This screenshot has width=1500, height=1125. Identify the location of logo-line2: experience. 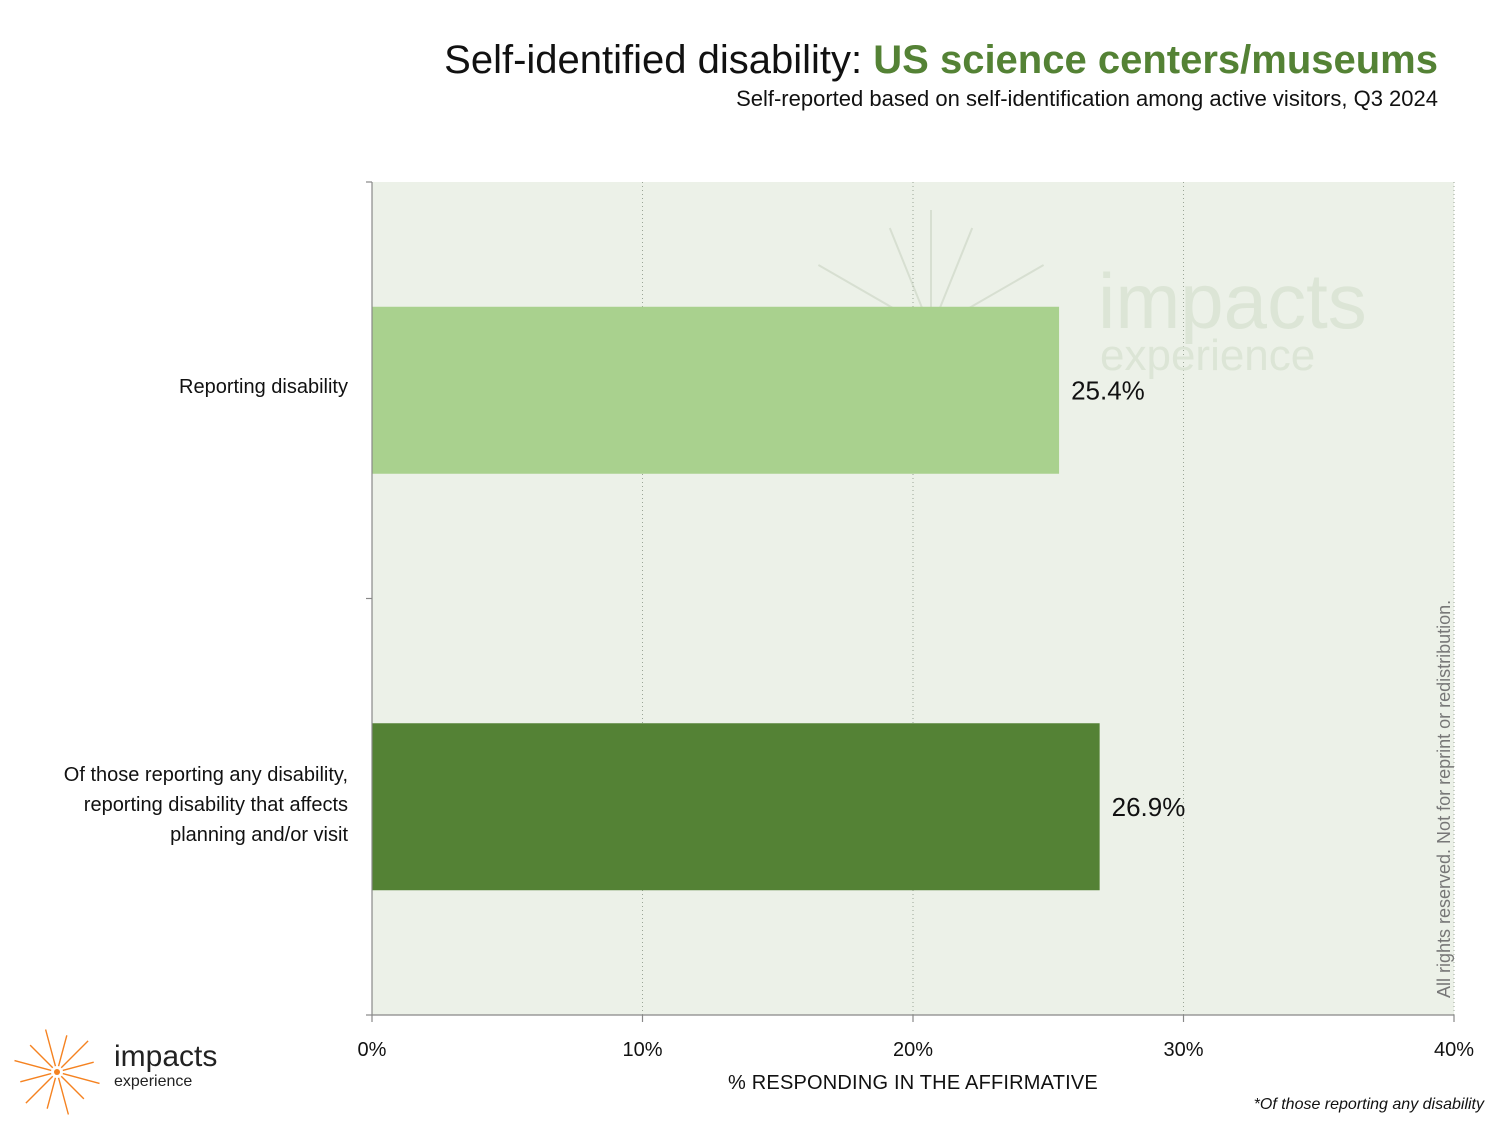
(153, 1081).